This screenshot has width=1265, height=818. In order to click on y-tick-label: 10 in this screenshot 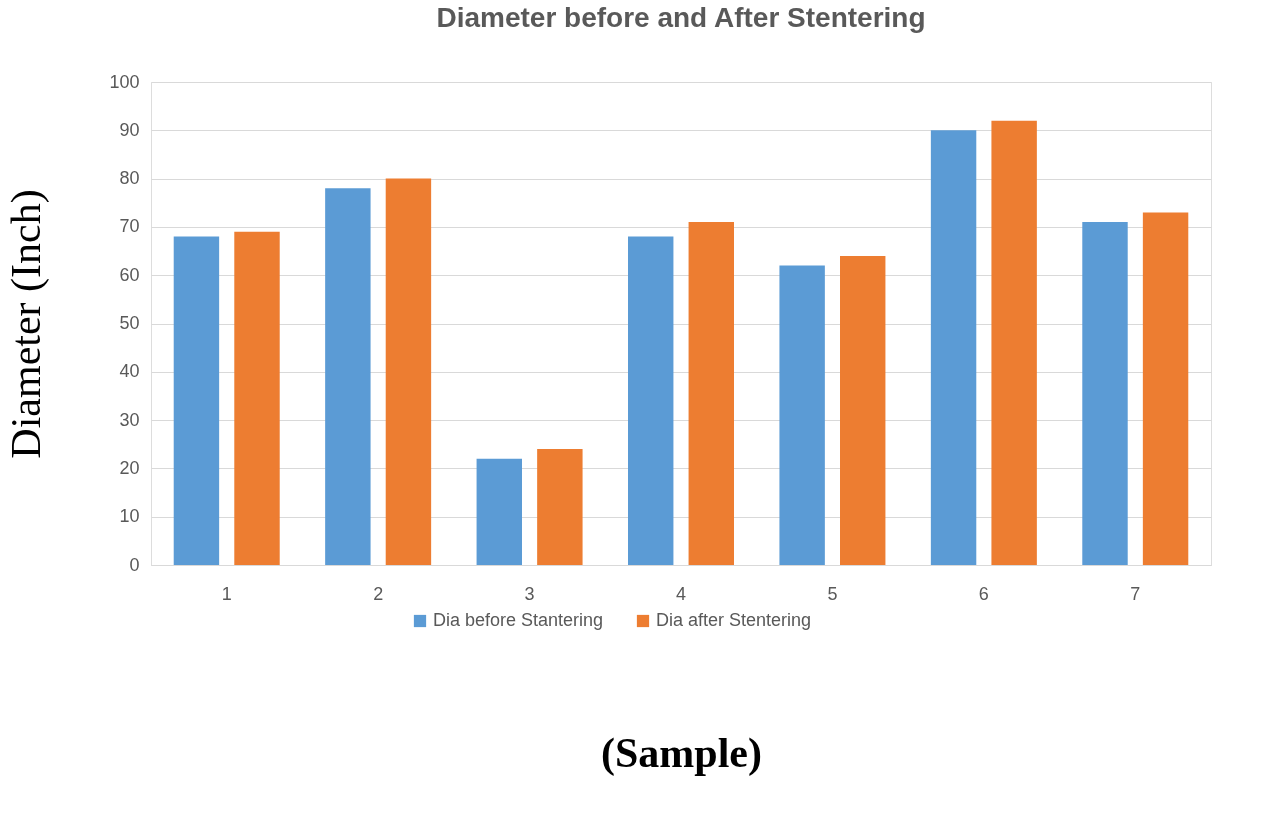, I will do `click(129, 516)`.